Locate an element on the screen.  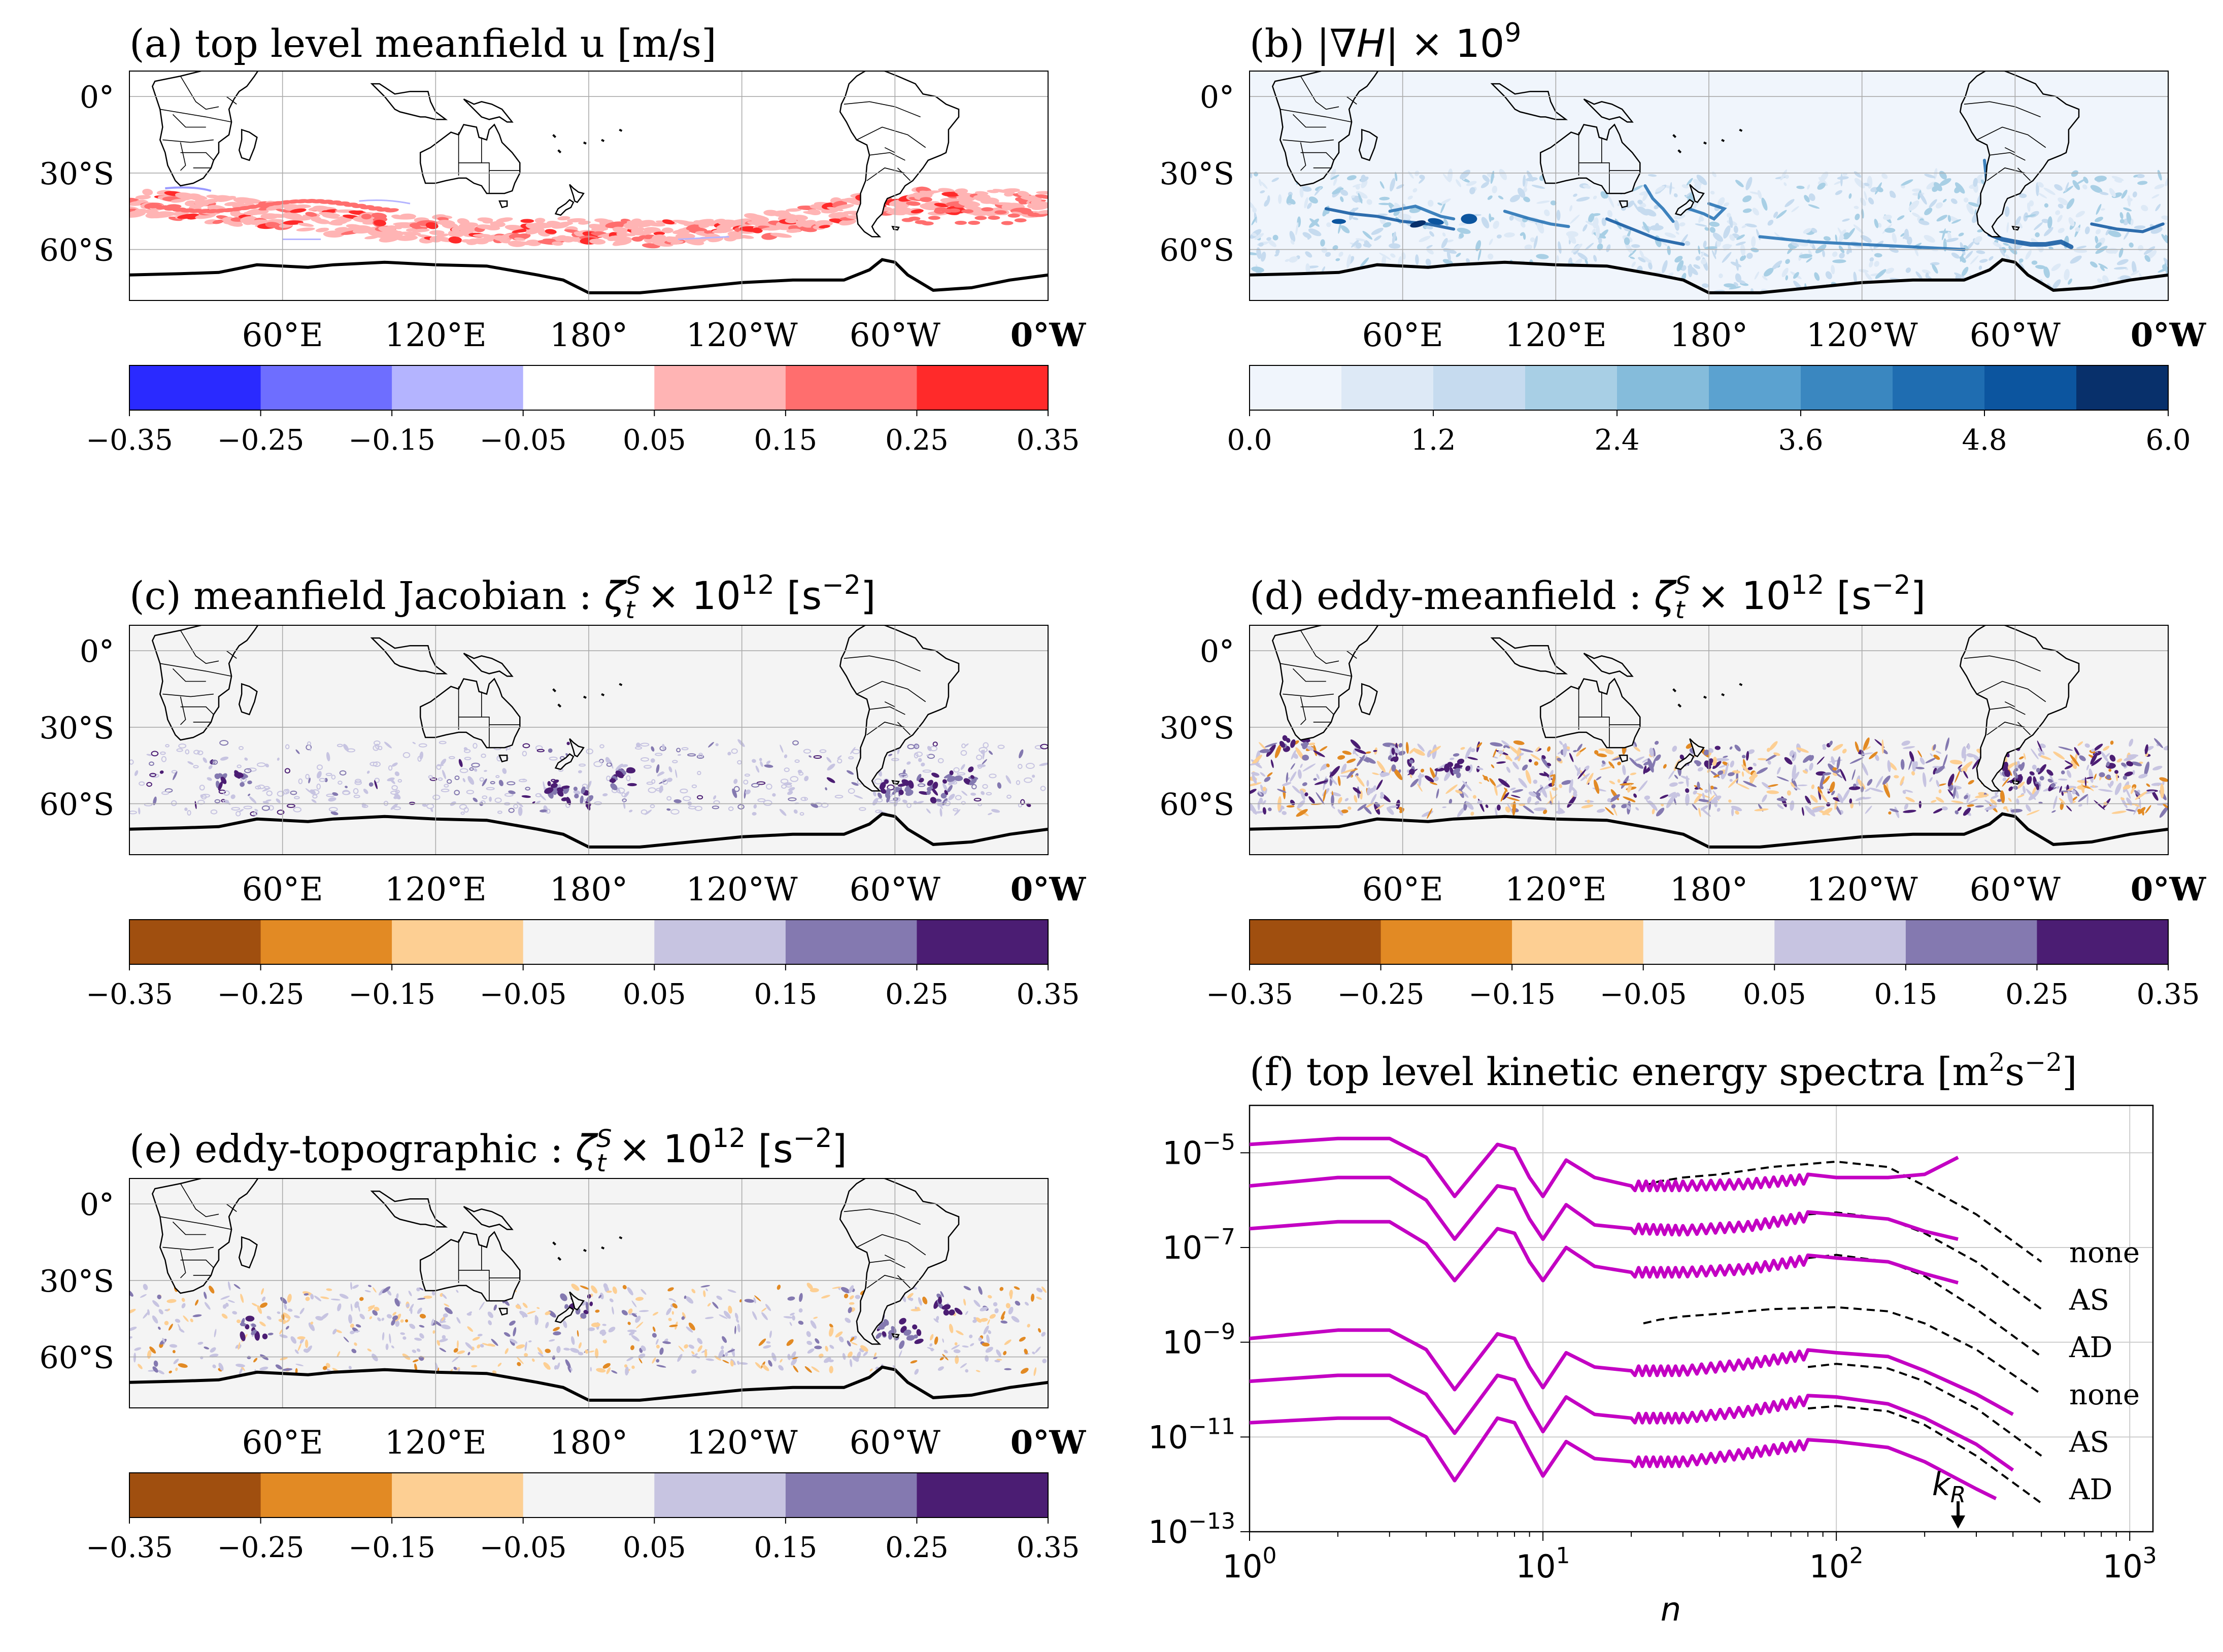
lon-label: 0°W is located at coordinates (1049, 335).